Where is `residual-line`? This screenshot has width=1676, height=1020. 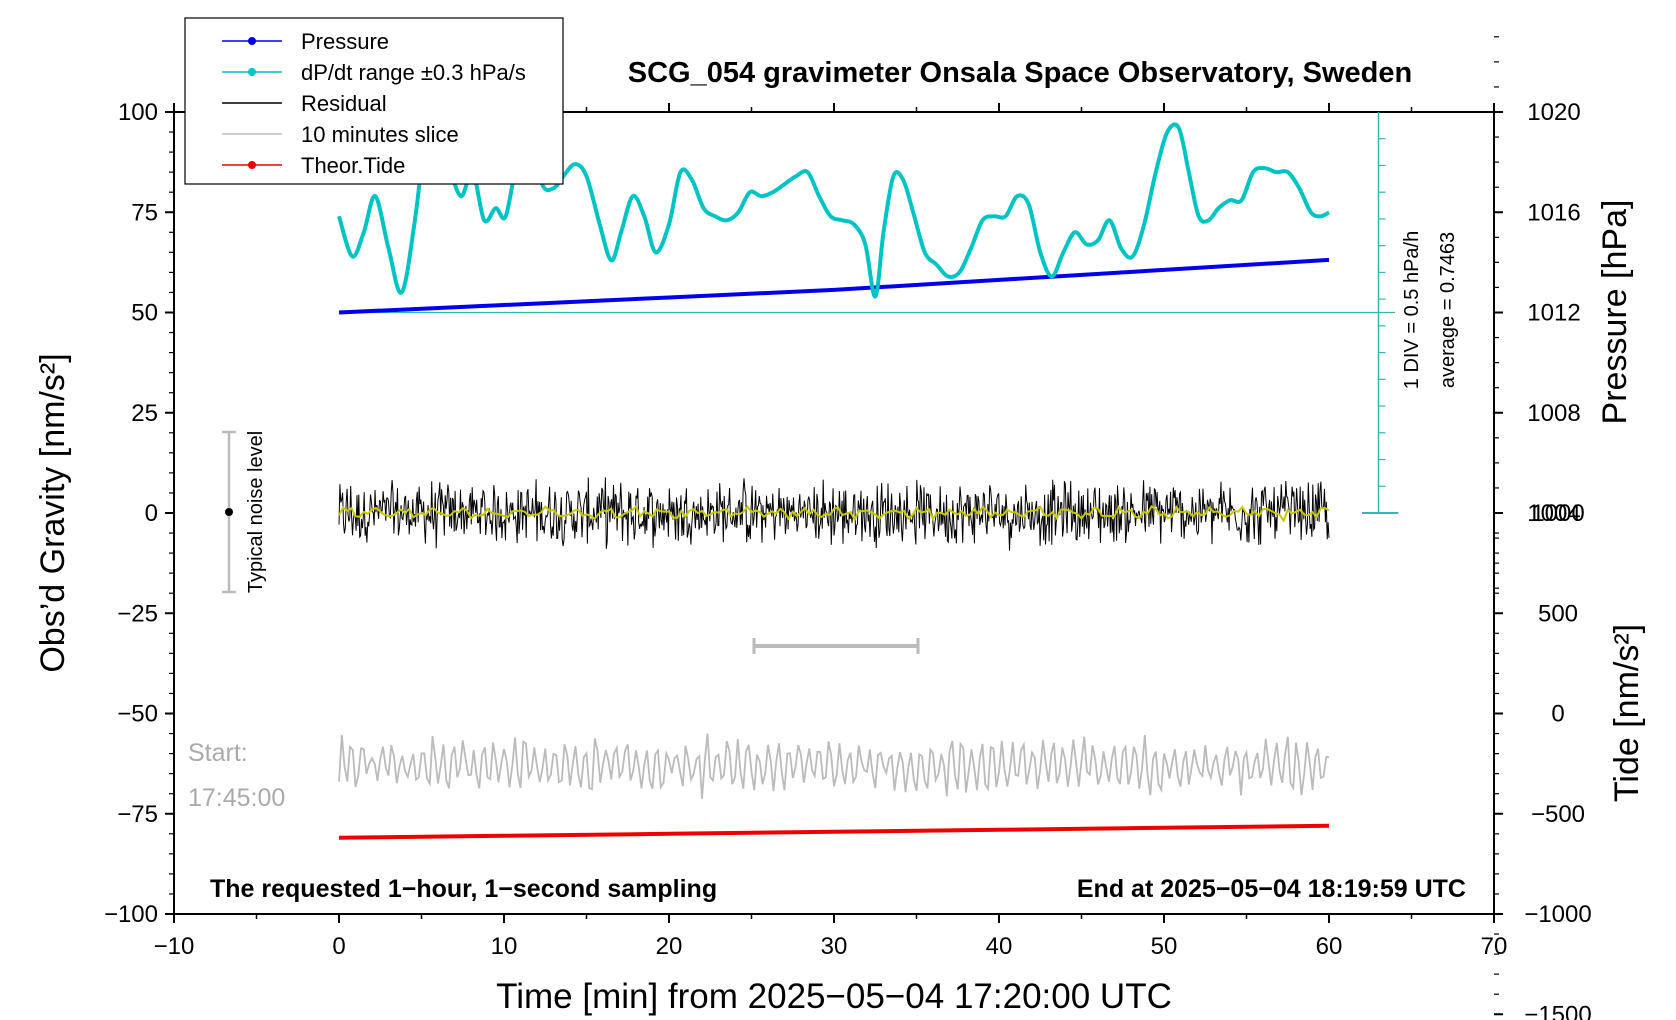 residual-line is located at coordinates (834, 514).